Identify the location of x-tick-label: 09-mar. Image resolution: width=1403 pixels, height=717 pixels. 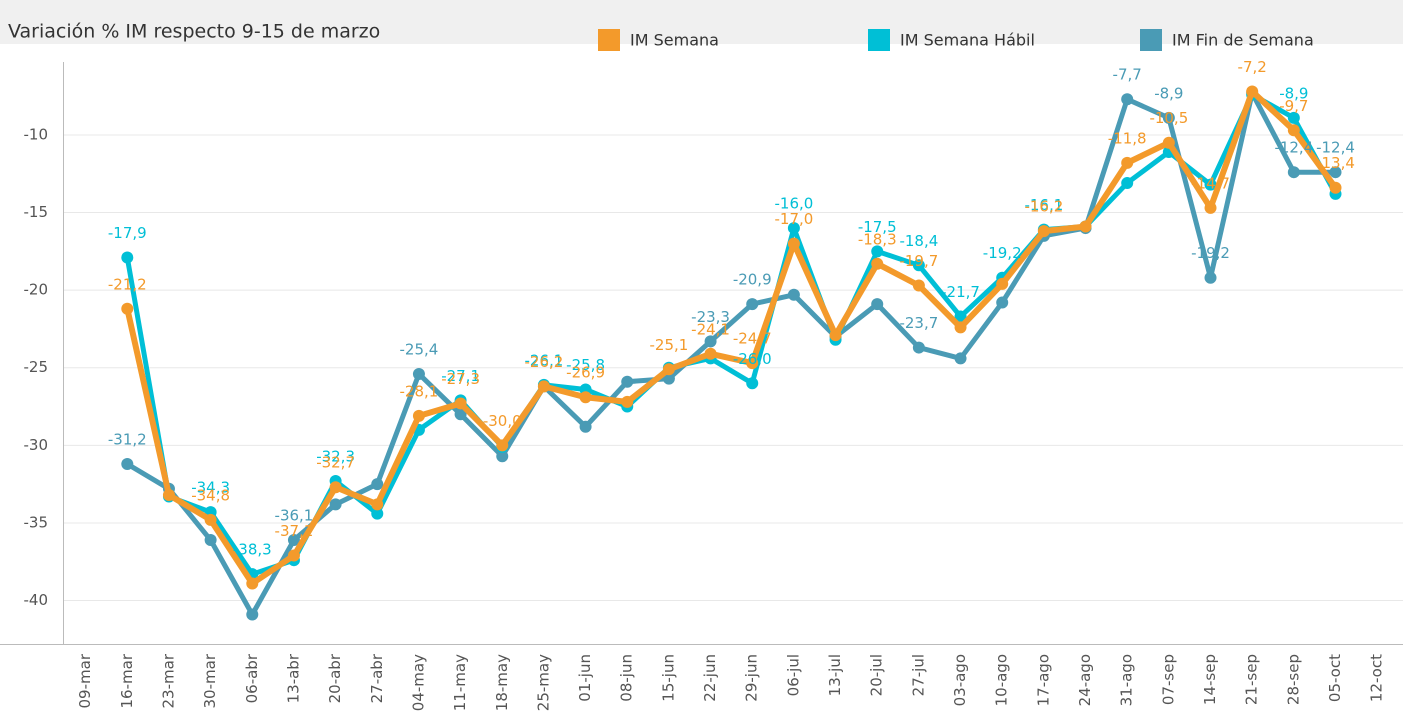
(85, 680).